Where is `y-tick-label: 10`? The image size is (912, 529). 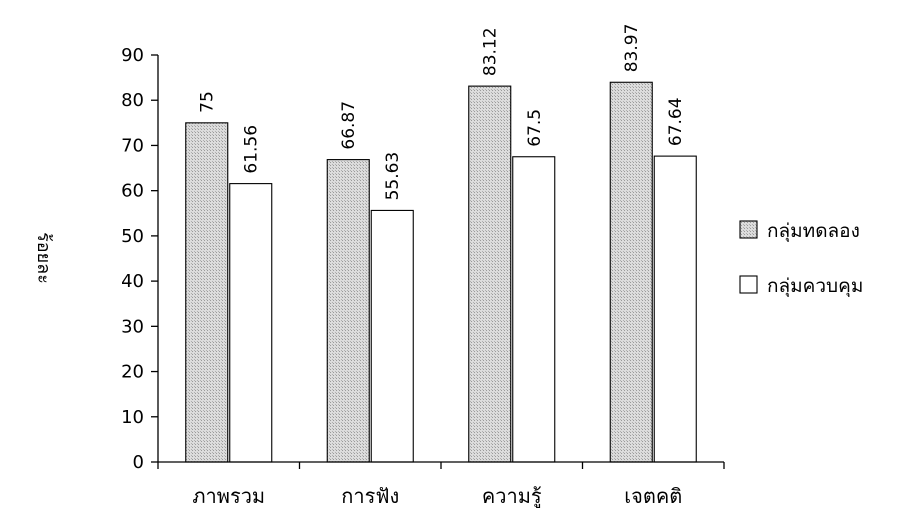 y-tick-label: 10 is located at coordinates (132, 417).